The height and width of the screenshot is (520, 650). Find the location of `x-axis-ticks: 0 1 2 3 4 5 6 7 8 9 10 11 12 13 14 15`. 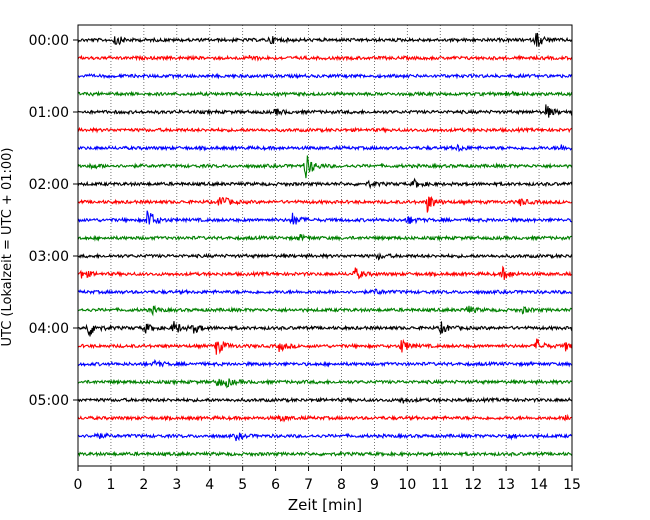

x-axis-ticks: 0 1 2 3 4 5 6 7 8 9 10 11 12 13 14 15 is located at coordinates (327, 479).